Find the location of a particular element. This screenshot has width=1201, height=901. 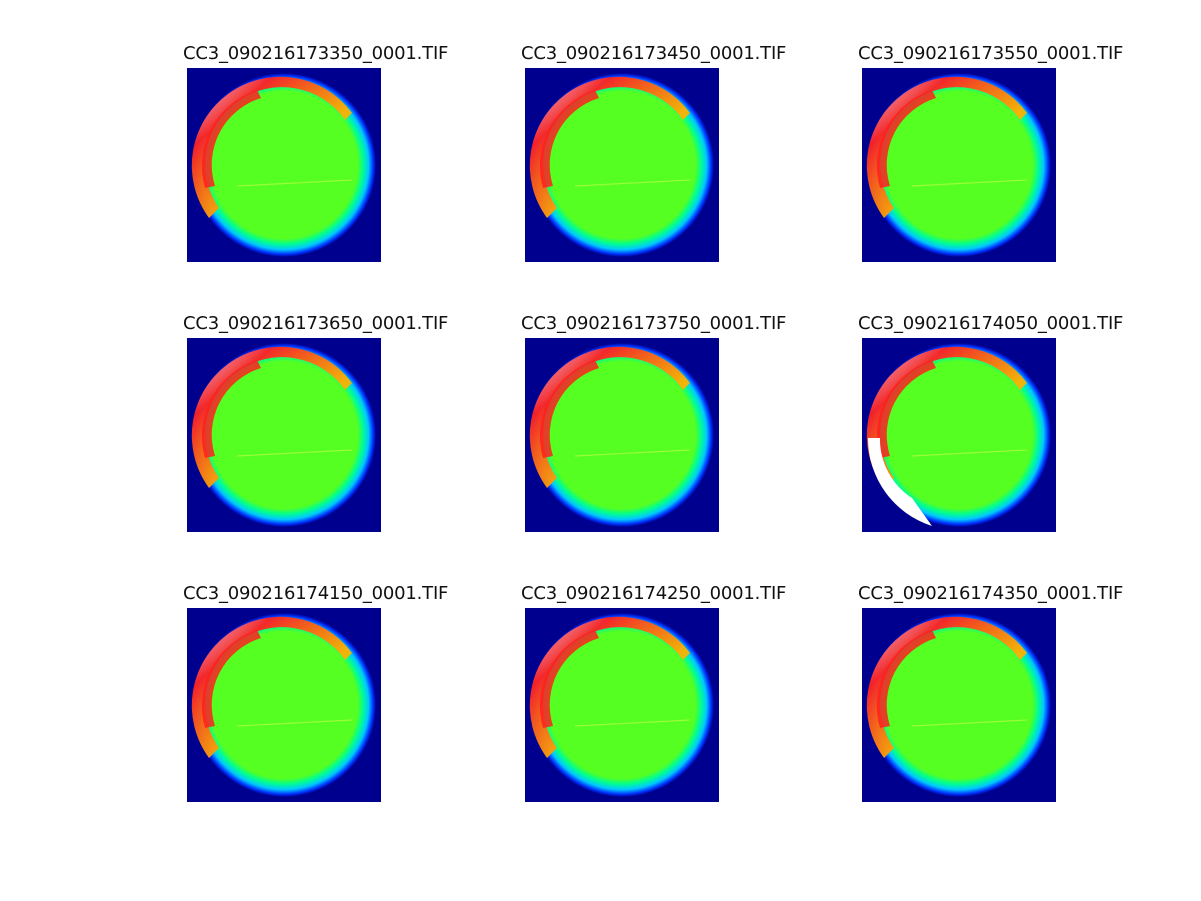

panel-title: CC3_090216174250_0001.TIF is located at coordinates (654, 593).